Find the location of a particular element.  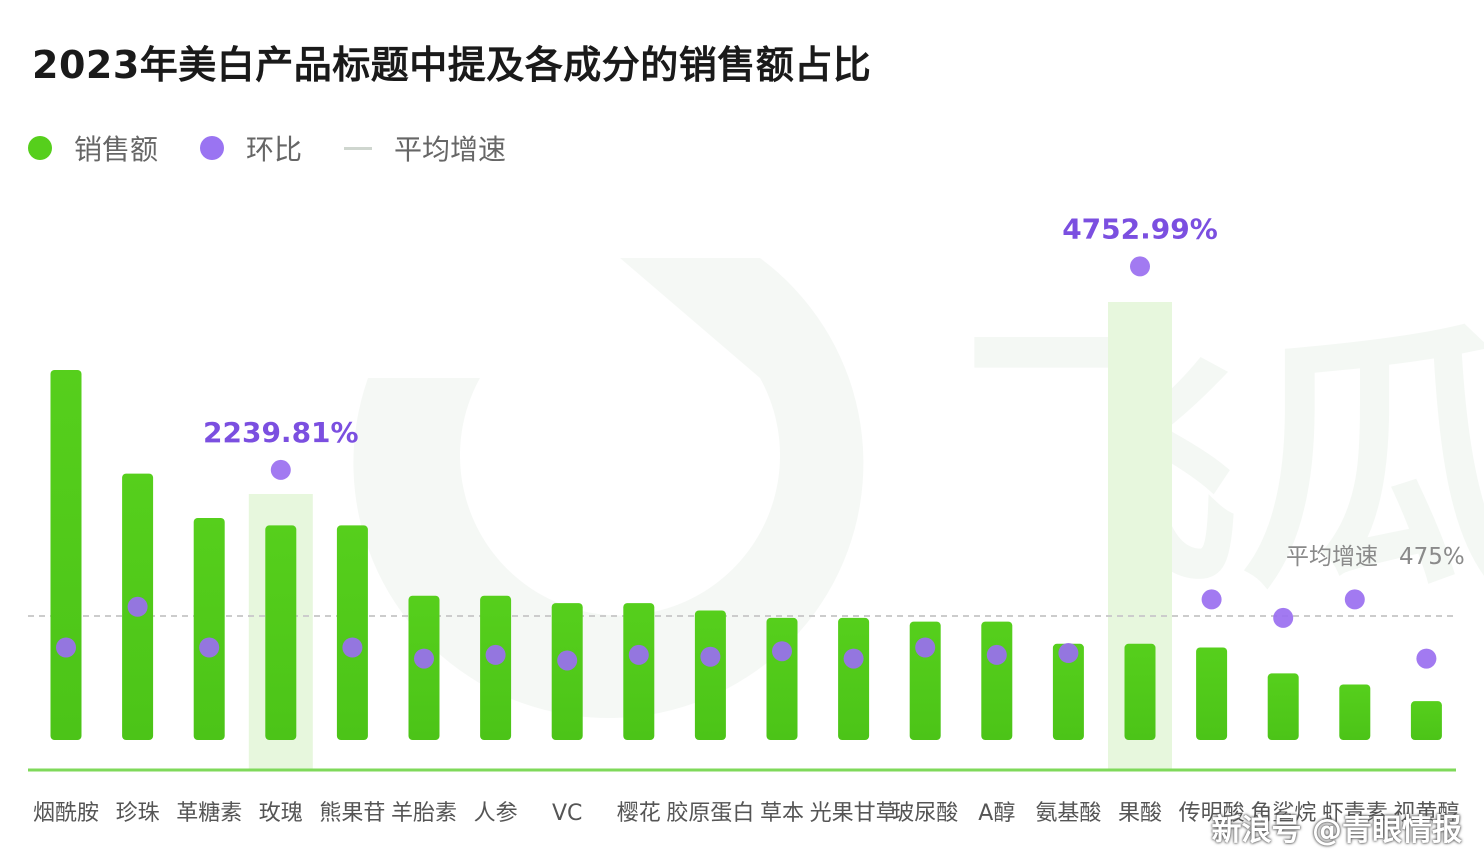

x-tick-label: 果酸 is located at coordinates (1140, 813).